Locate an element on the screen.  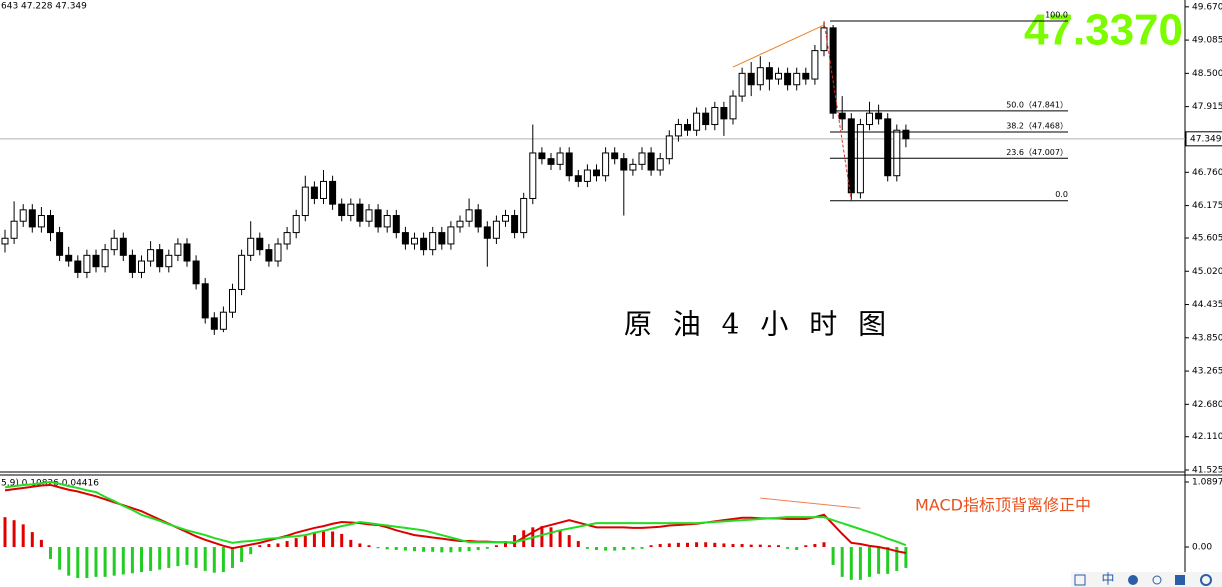
toolbar-bg is located at coordinates (1146, 579).